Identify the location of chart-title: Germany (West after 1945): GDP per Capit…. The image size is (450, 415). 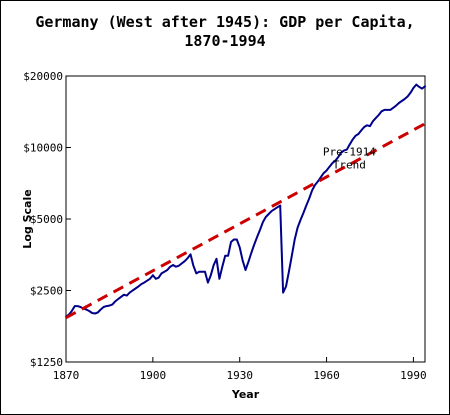
(224, 31).